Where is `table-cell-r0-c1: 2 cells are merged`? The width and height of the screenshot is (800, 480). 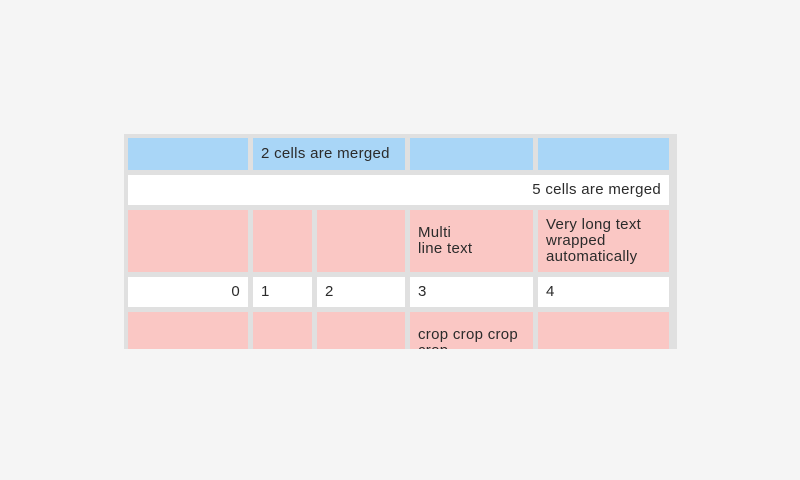 table-cell-r0-c1: 2 cells are merged is located at coordinates (329, 154).